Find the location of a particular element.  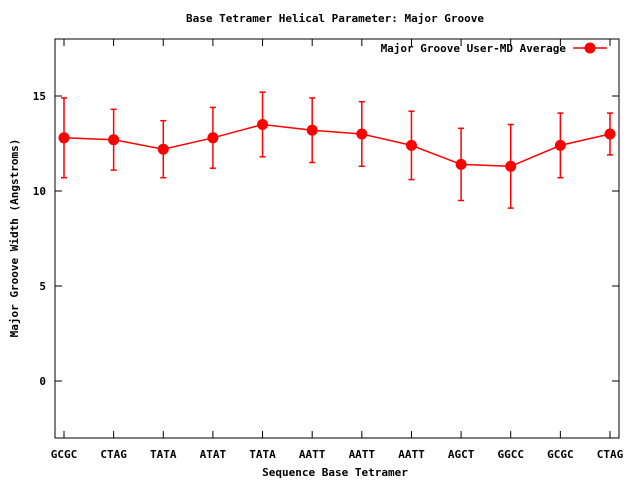

series-layer is located at coordinates (337, 145).